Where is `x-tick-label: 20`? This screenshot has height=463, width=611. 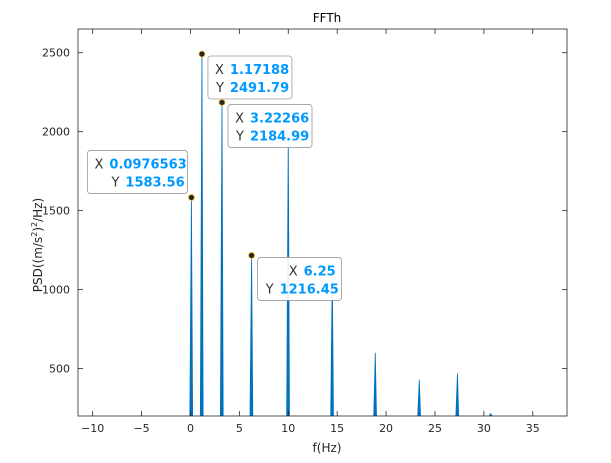
x-tick-label: 20 is located at coordinates (386, 428).